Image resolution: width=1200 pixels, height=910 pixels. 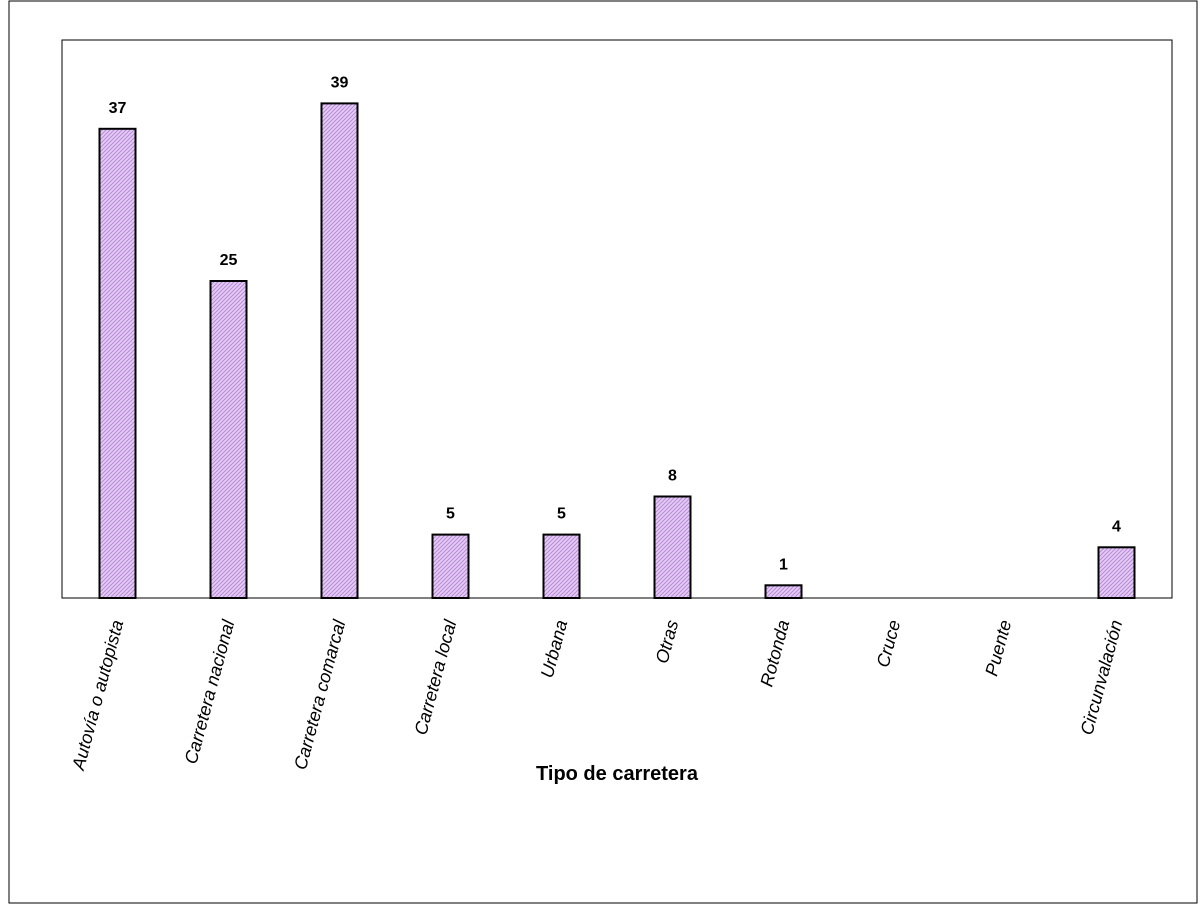 I want to click on x-axis-title: Tipo de carretera, so click(x=617, y=774).